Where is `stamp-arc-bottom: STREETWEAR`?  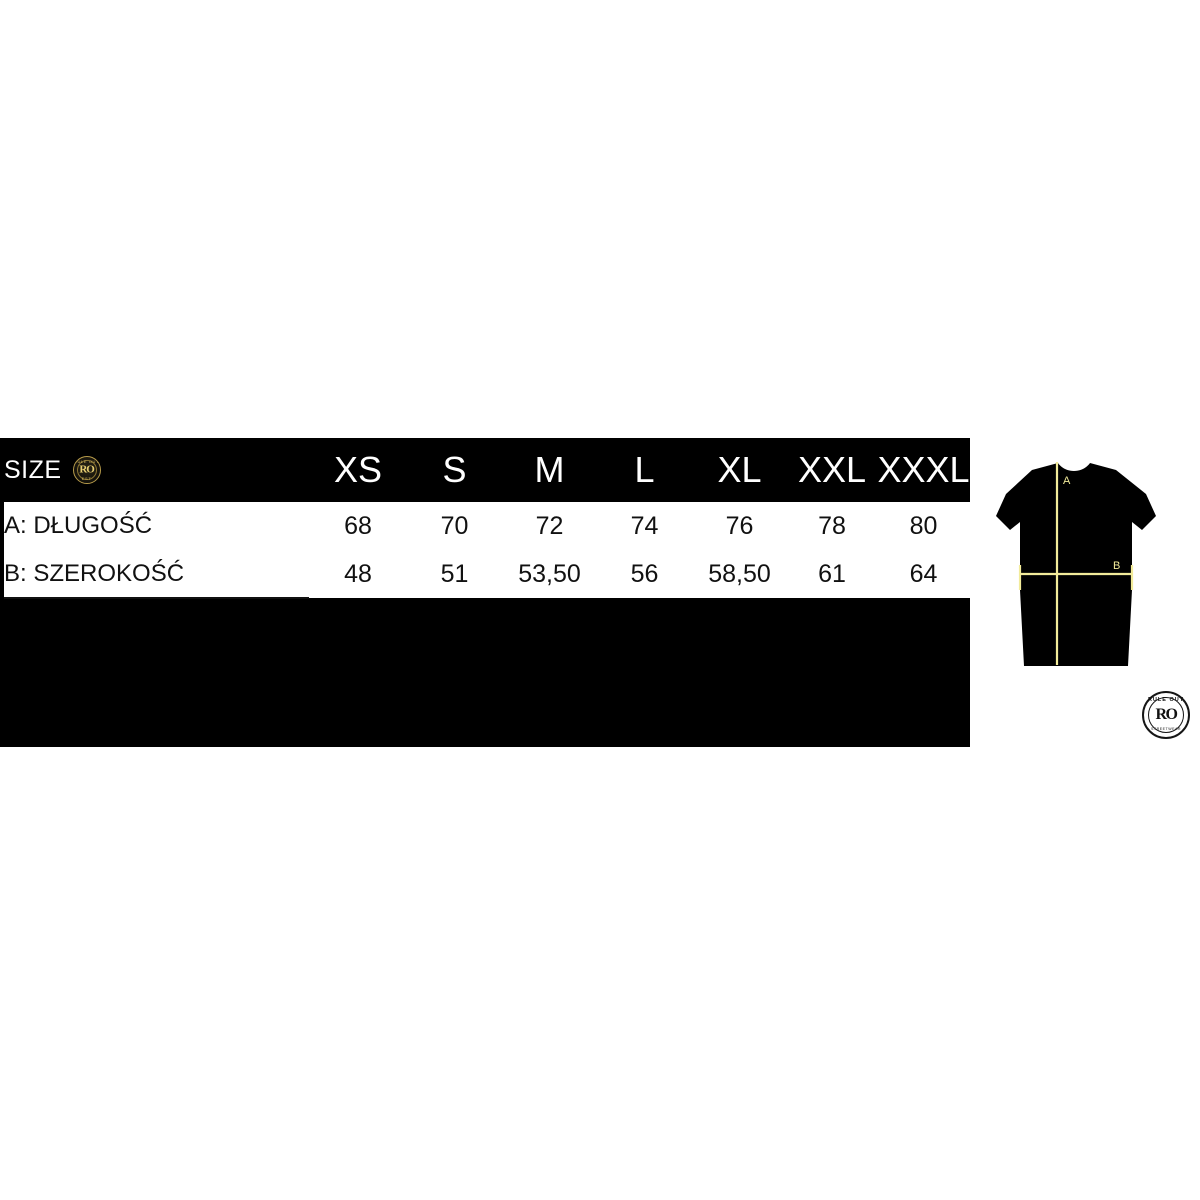 stamp-arc-bottom: STREETWEAR is located at coordinates (1166, 729).